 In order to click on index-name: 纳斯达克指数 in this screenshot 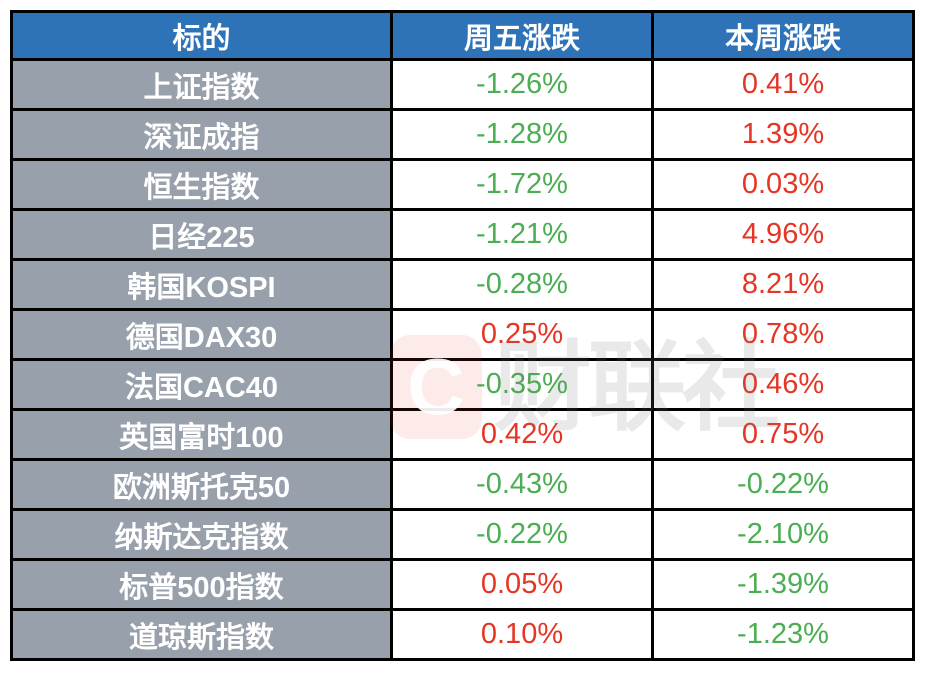, I will do `click(201, 534)`.